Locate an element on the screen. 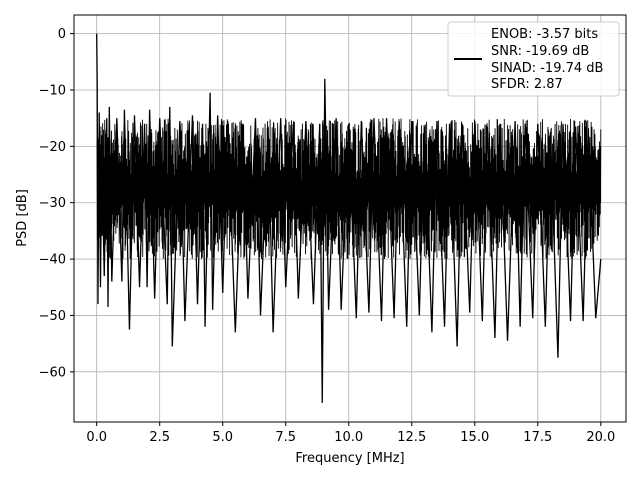 This screenshot has width=640, height=480. x-tick-label: 15.0 is located at coordinates (474, 437).